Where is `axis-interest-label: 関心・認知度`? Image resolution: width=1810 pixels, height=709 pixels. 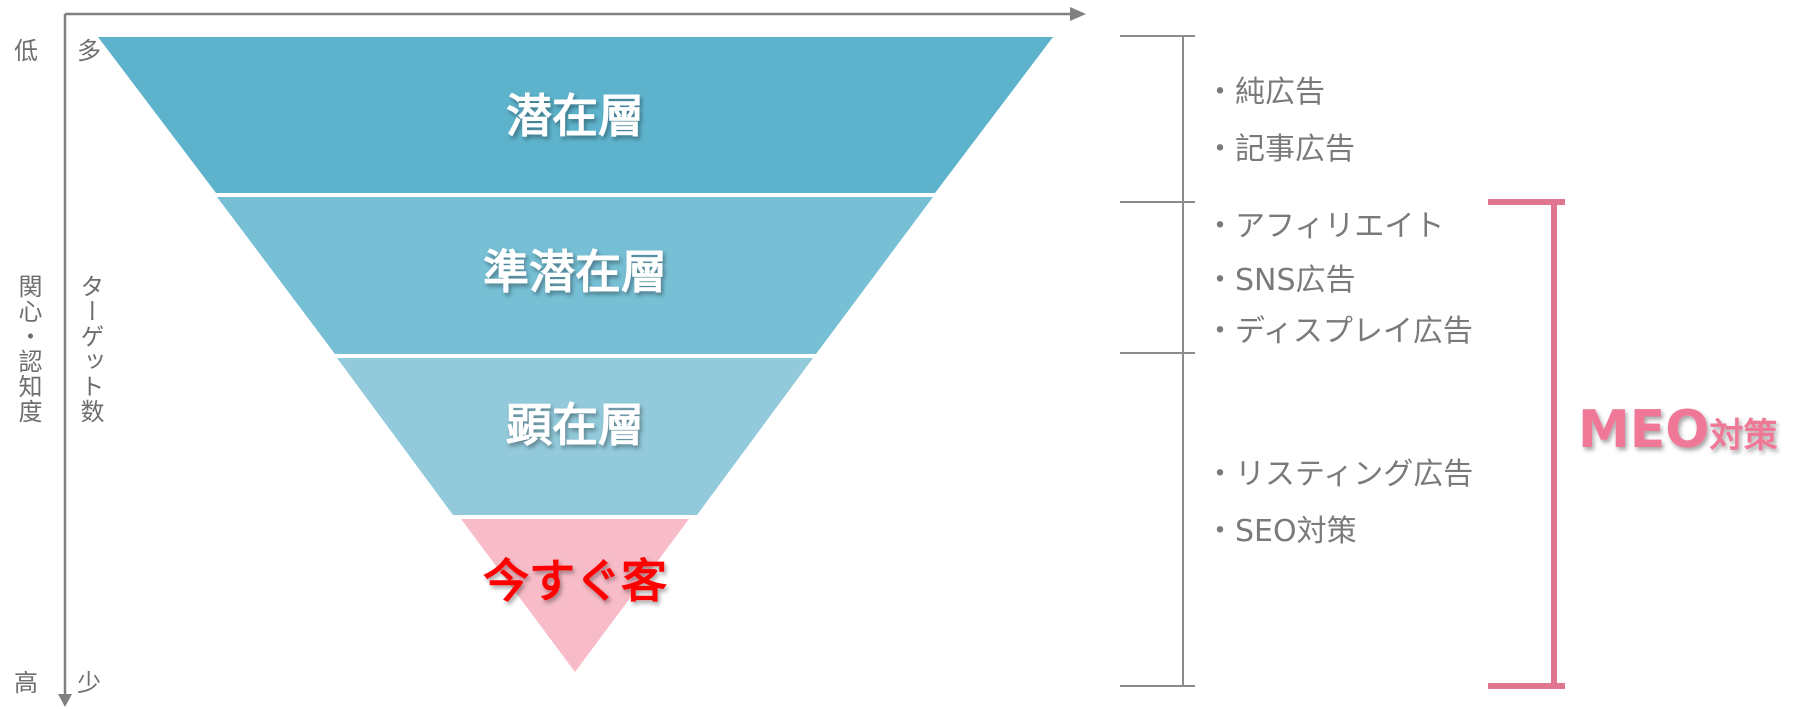 axis-interest-label: 関心・認知度 is located at coordinates (28, 349).